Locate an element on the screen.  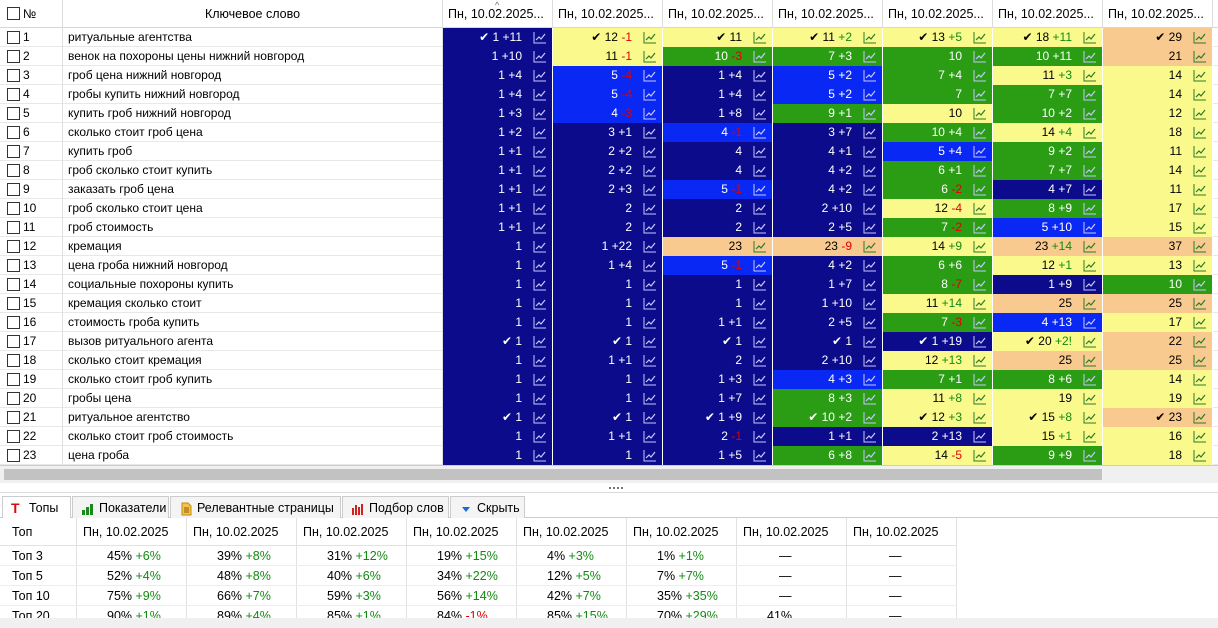
table-row: 12 кремация 1 1 +22 23 23 -9 14 +9 23 +14 37 is located at coordinates (609, 246).